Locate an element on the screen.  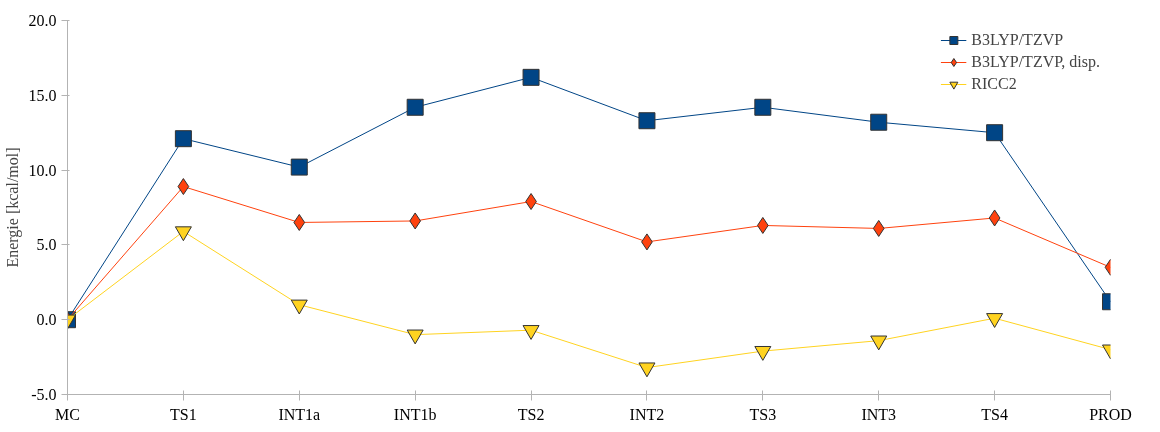
legend-label: RICC2 is located at coordinates (994, 84).